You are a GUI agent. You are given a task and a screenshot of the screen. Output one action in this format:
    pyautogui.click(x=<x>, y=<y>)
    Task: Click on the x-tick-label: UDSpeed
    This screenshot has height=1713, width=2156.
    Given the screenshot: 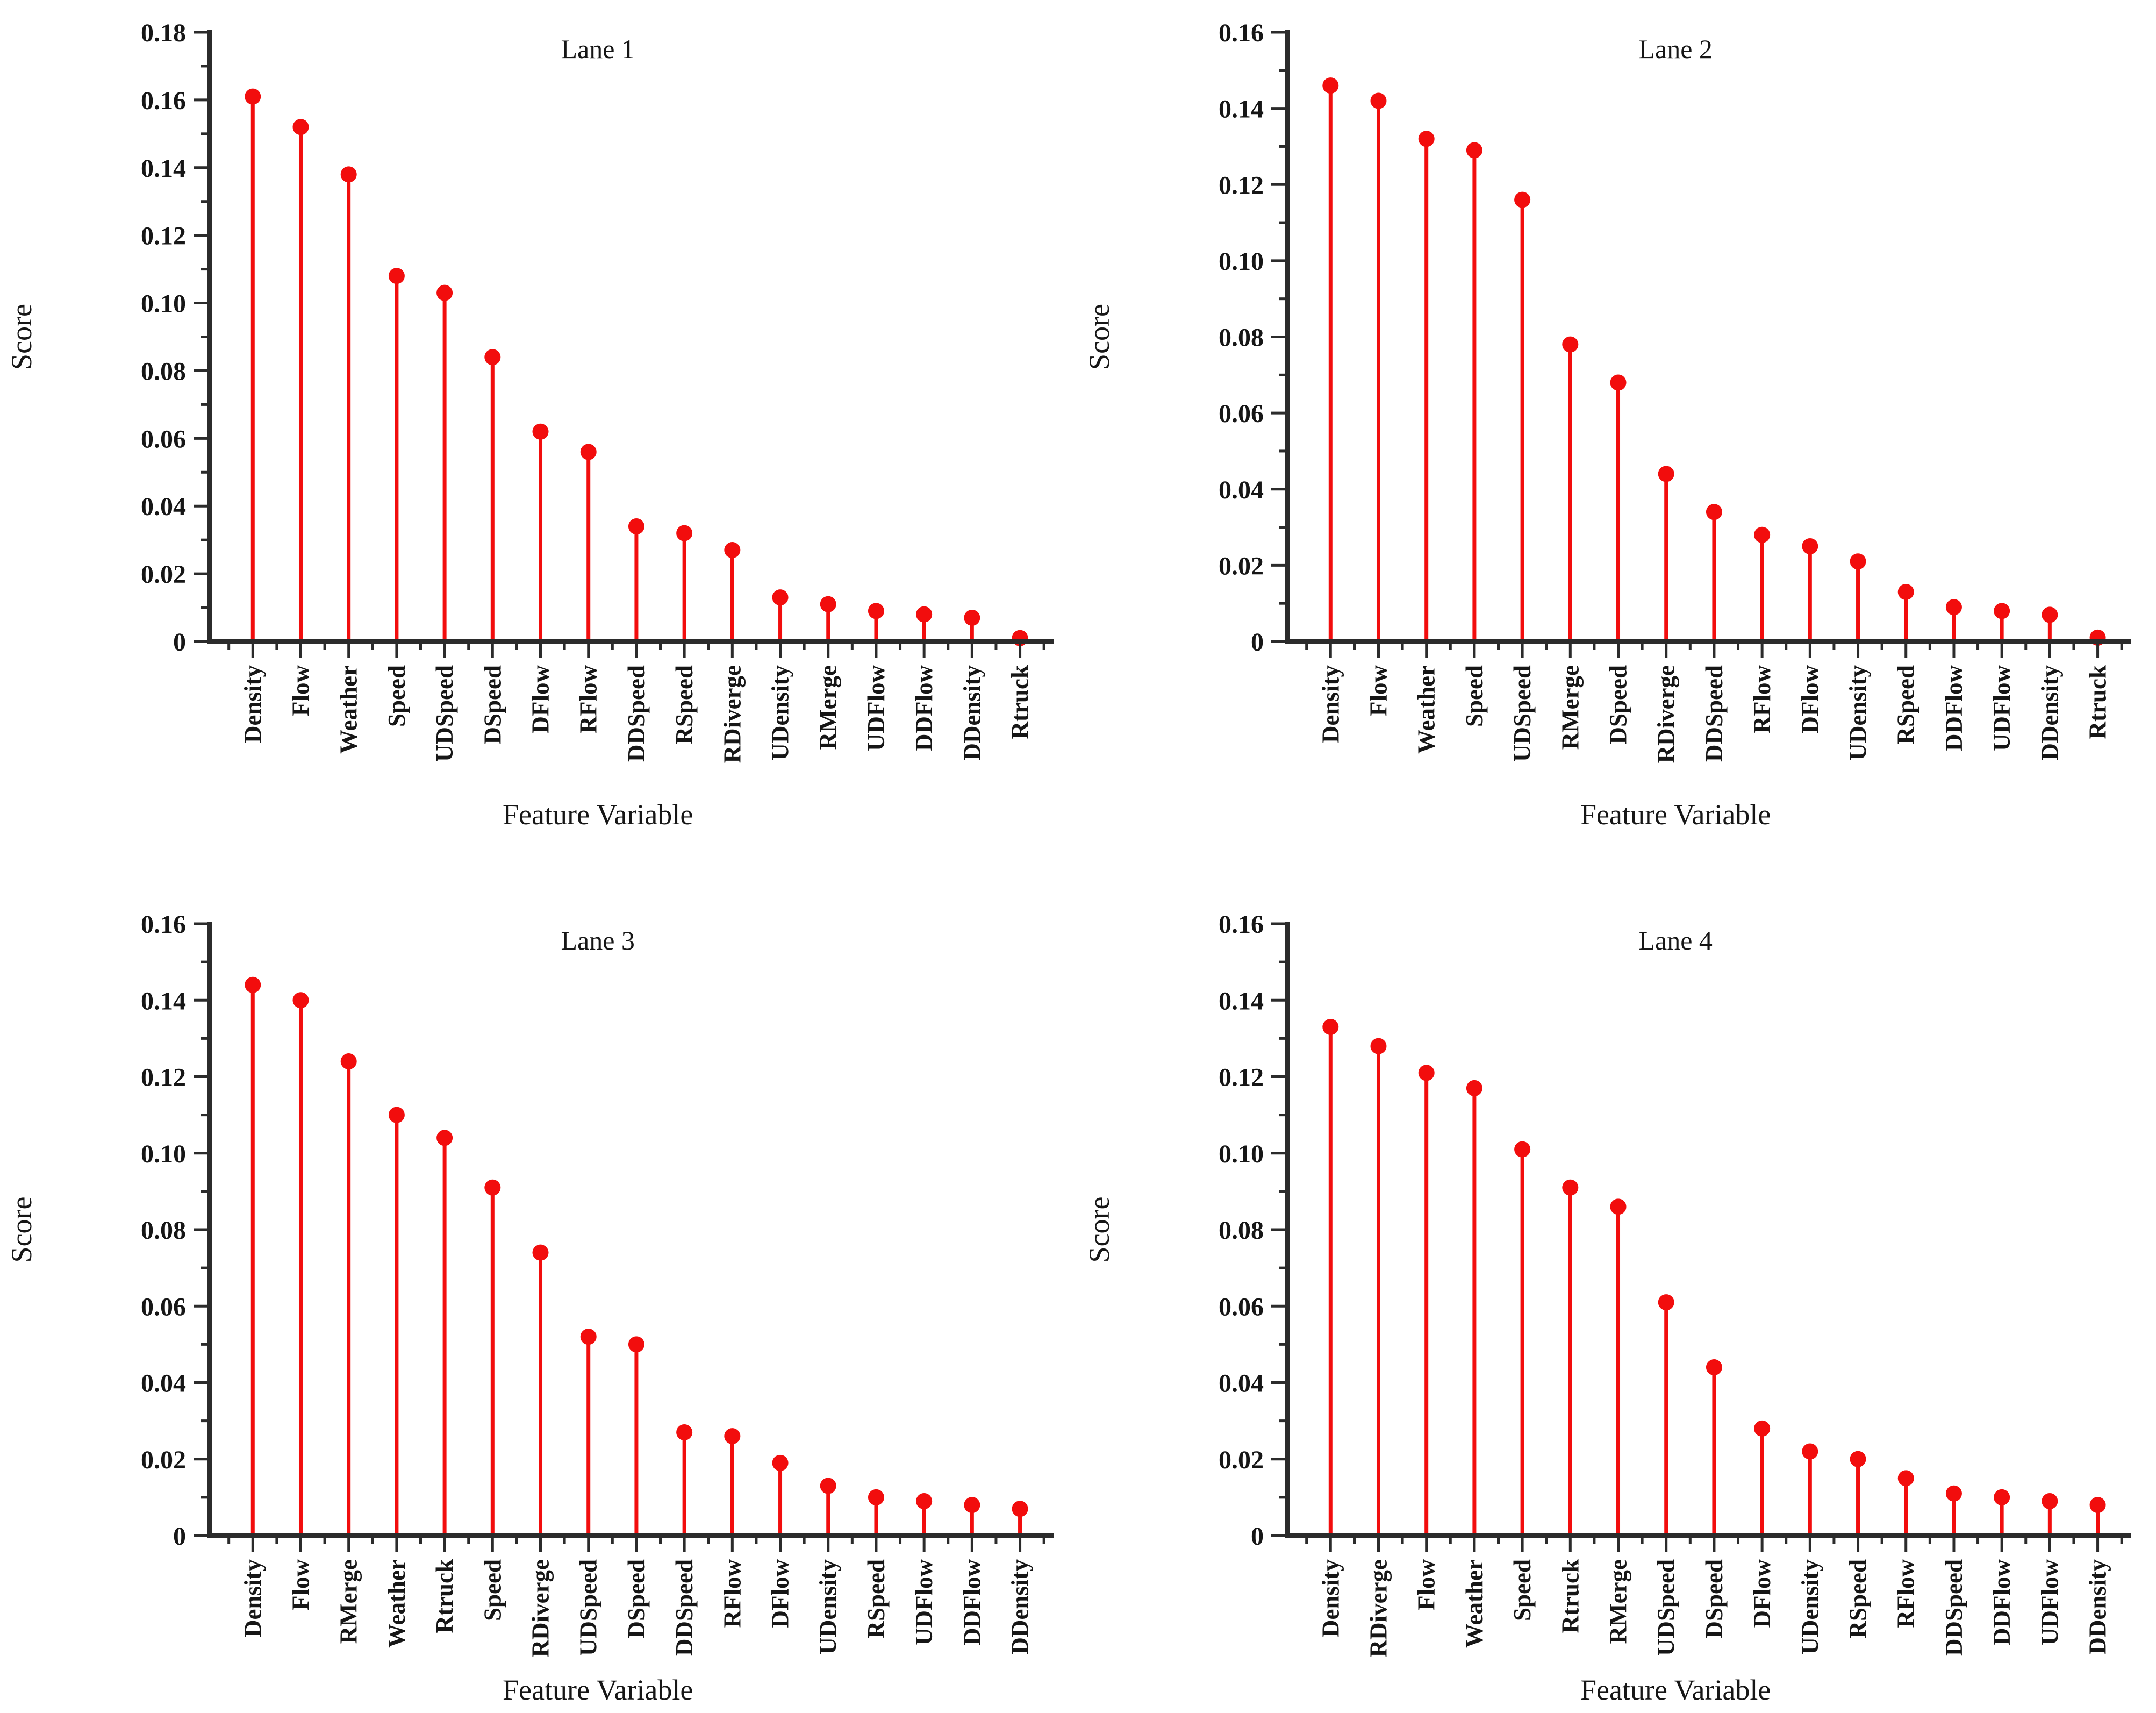 What is the action you would take?
    pyautogui.click(x=1666, y=1607)
    